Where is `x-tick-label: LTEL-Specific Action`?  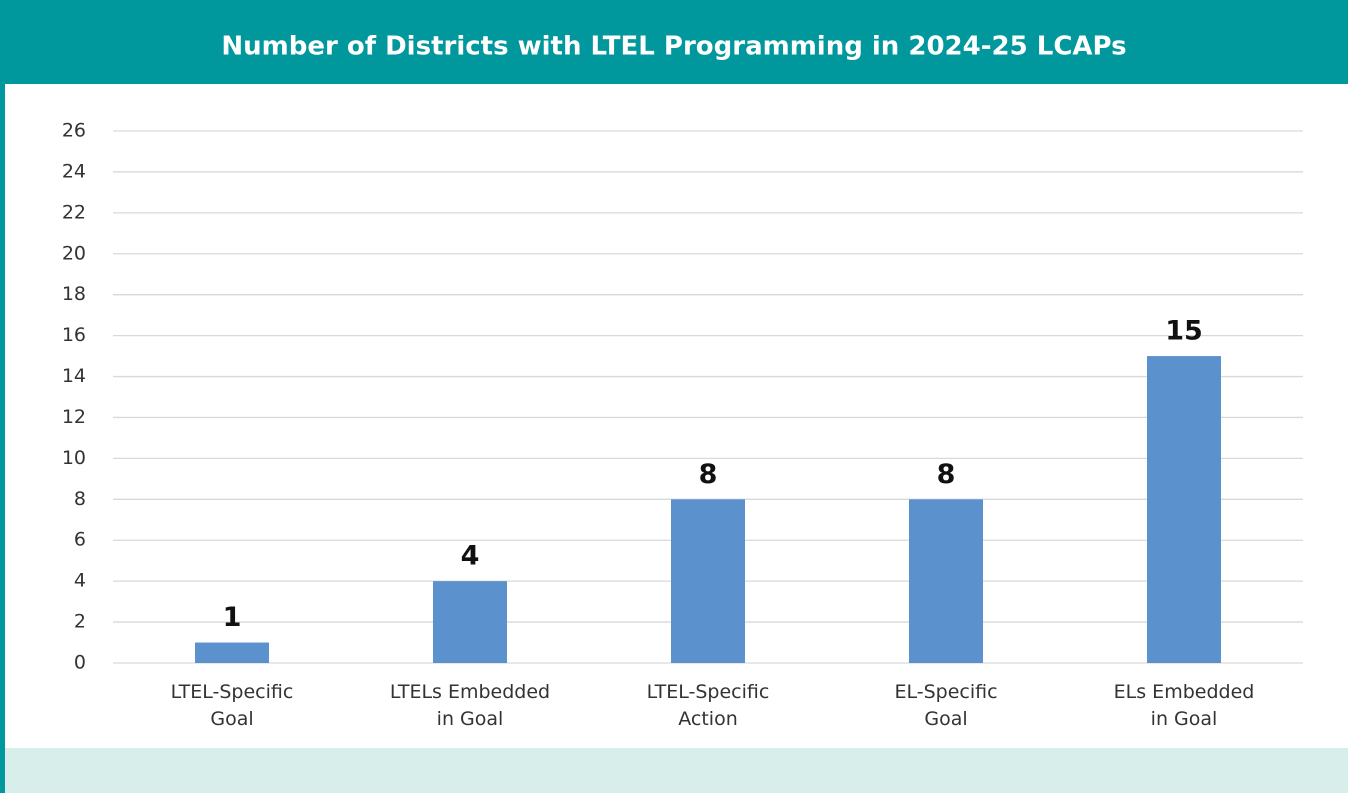 x-tick-label: LTEL-Specific Action is located at coordinates (708, 705).